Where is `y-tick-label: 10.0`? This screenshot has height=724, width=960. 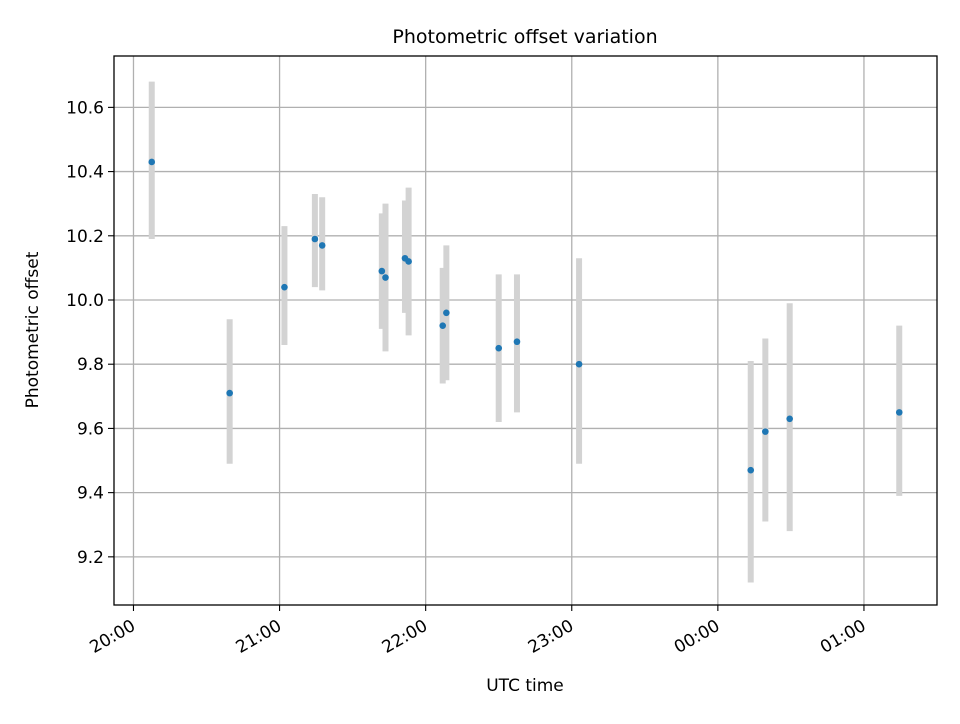
y-tick-label: 10.0 is located at coordinates (85, 301).